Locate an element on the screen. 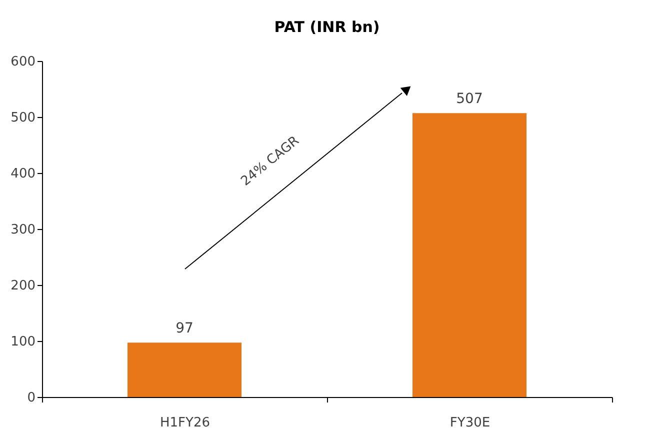  y-tick-label: 600 is located at coordinates (23, 62).